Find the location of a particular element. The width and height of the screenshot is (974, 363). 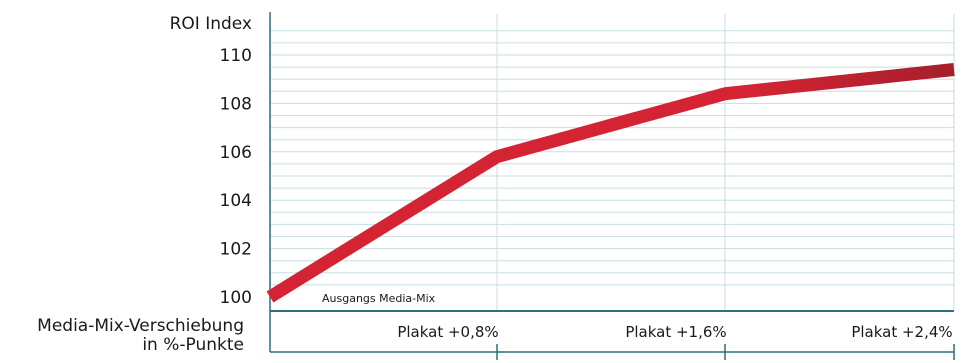

y-axis-title: ROI Index is located at coordinates (211, 24).